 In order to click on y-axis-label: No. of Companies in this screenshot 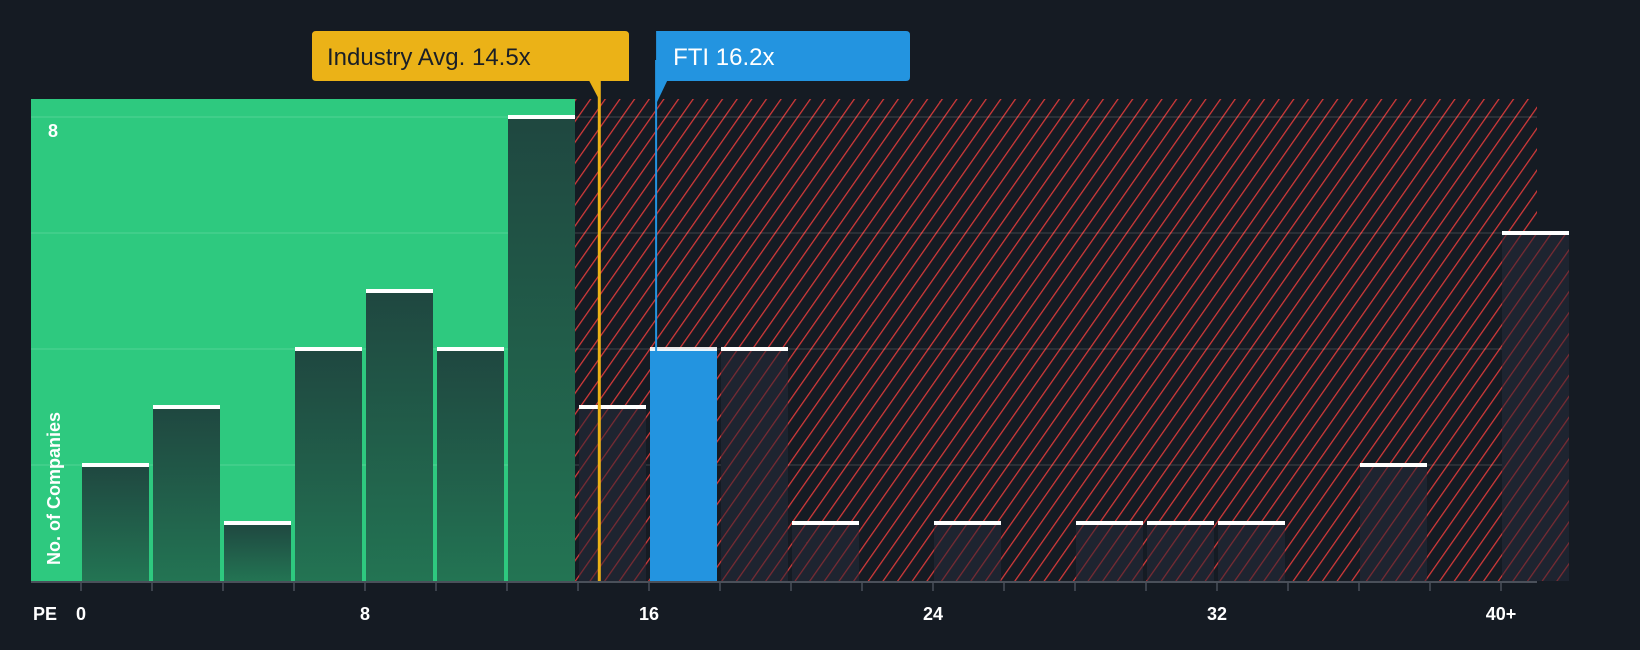, I will do `click(54, 488)`.